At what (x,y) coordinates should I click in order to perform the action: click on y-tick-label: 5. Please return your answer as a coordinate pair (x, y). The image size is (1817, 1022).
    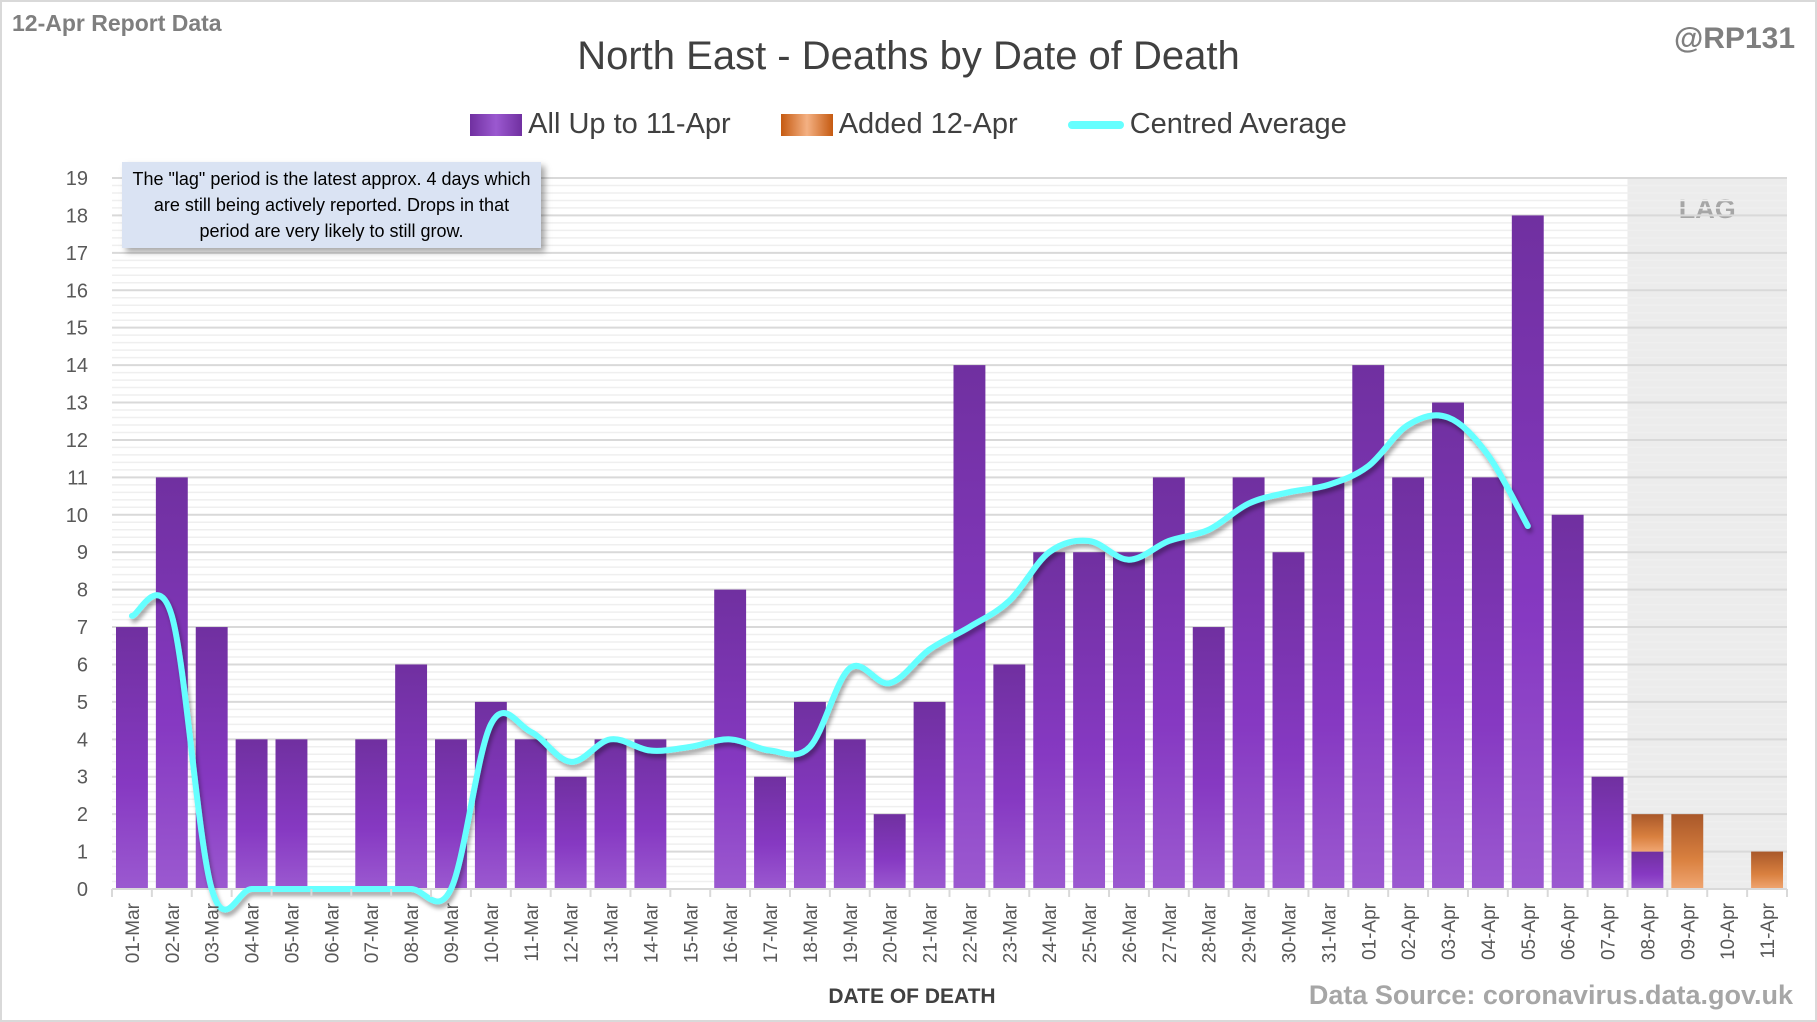
    Looking at the image, I should click on (82, 703).